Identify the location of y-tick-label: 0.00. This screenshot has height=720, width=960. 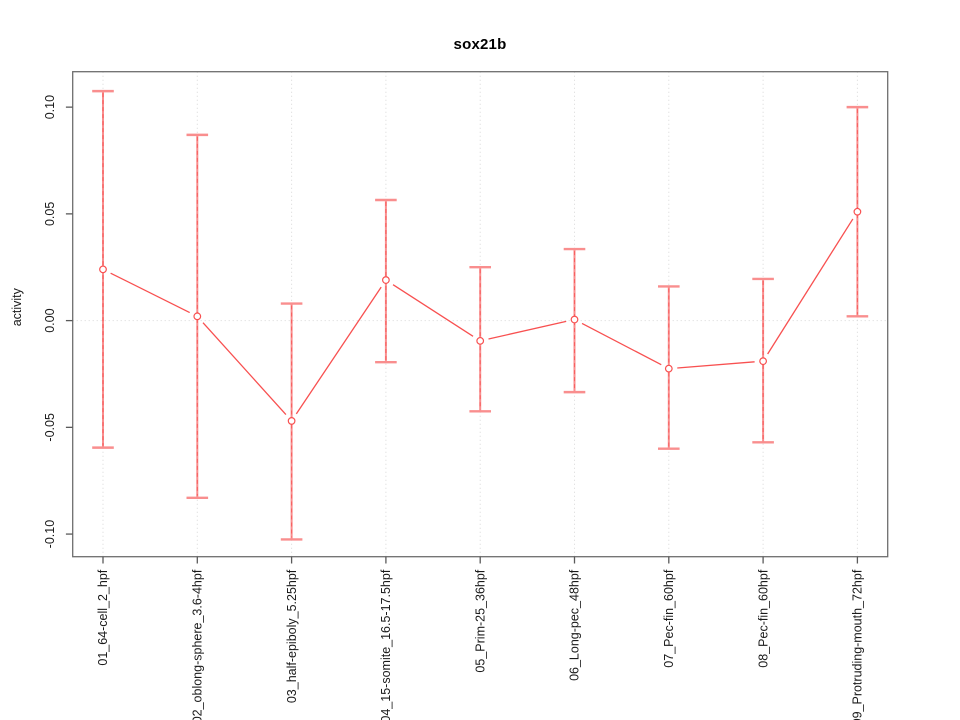
(50, 320).